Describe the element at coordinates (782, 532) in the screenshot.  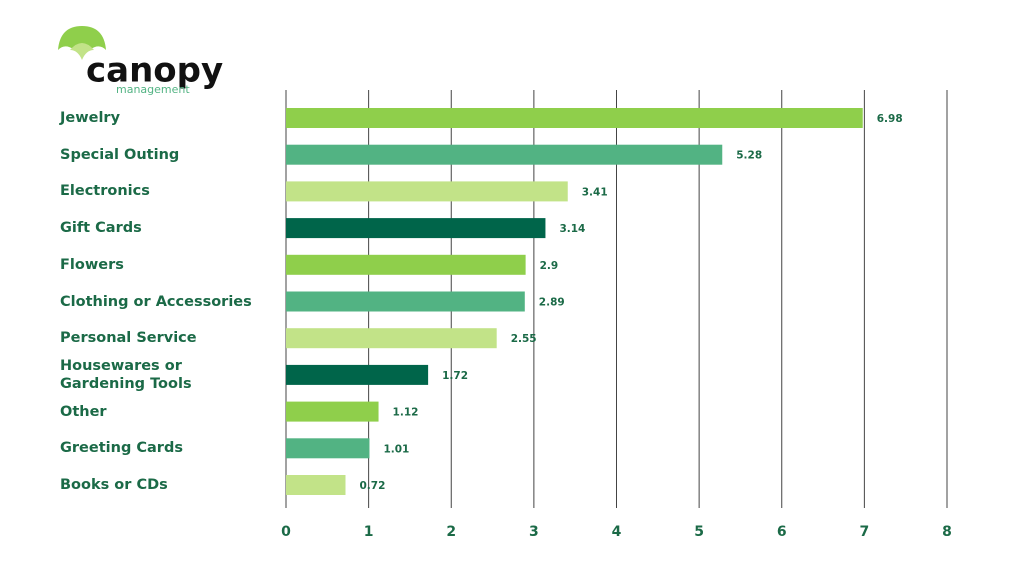
I see `x-tick-label: 6` at that location.